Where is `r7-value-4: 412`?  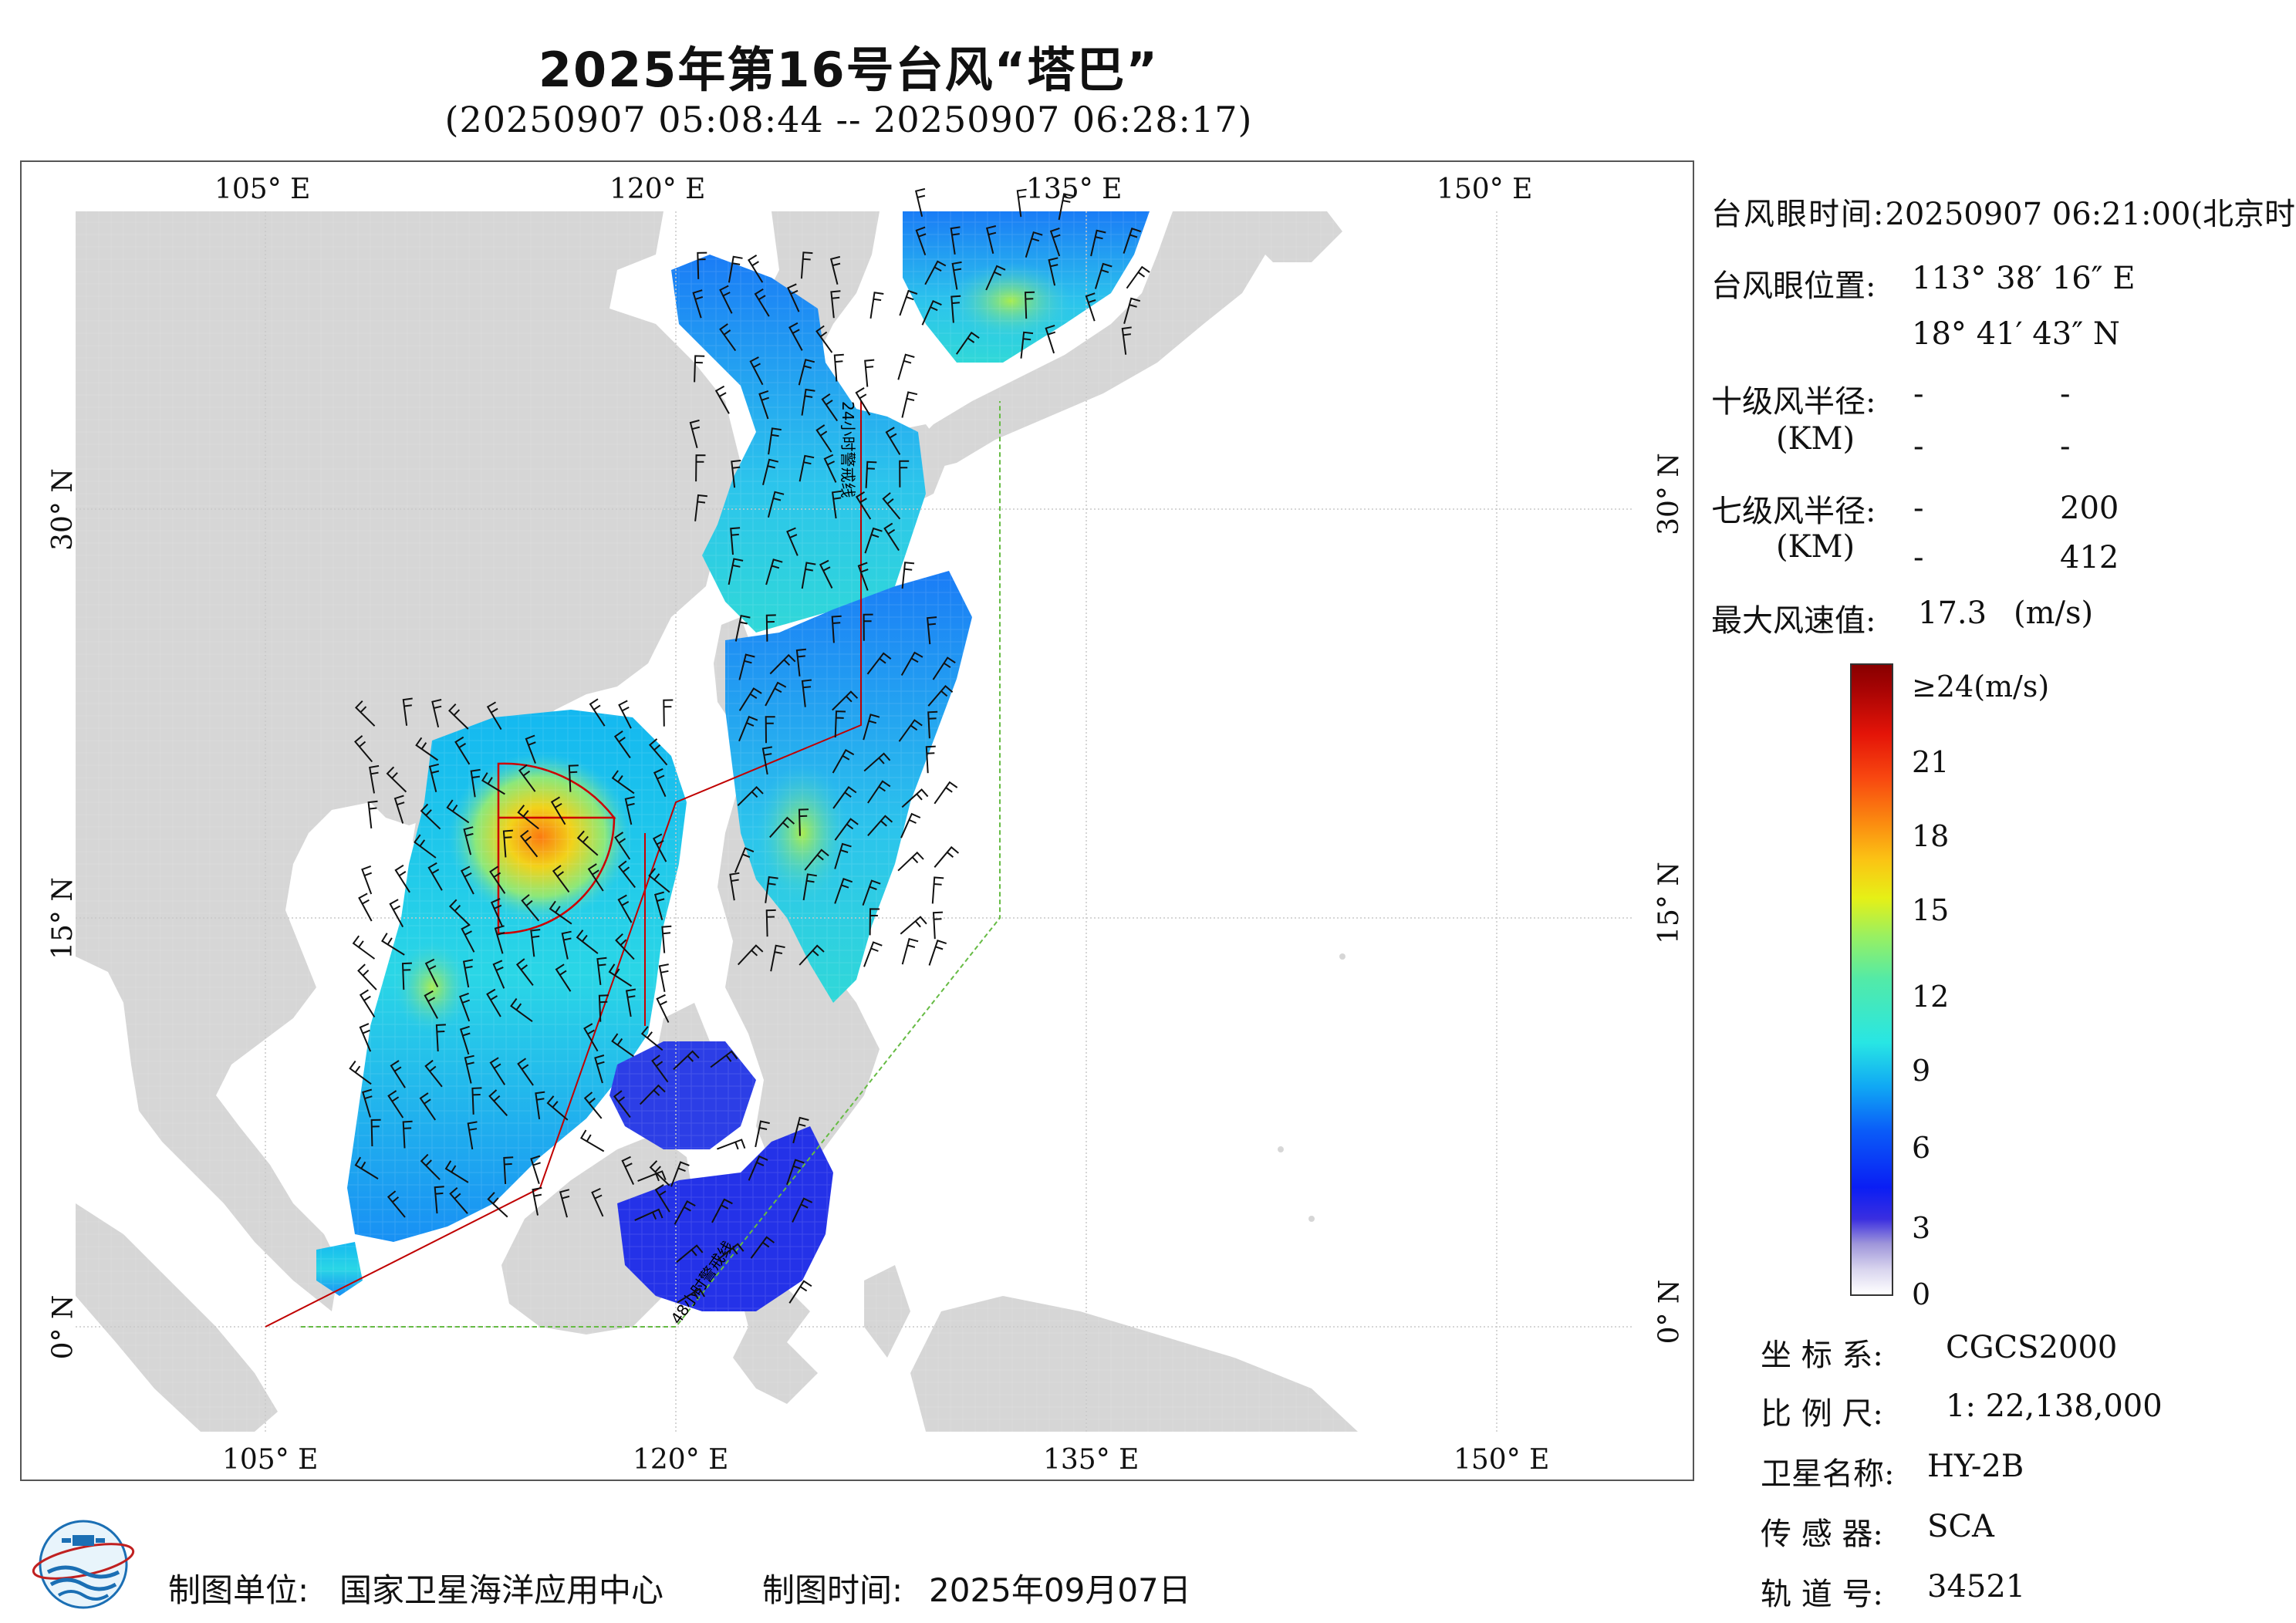
r7-value-4: 412 is located at coordinates (2089, 557).